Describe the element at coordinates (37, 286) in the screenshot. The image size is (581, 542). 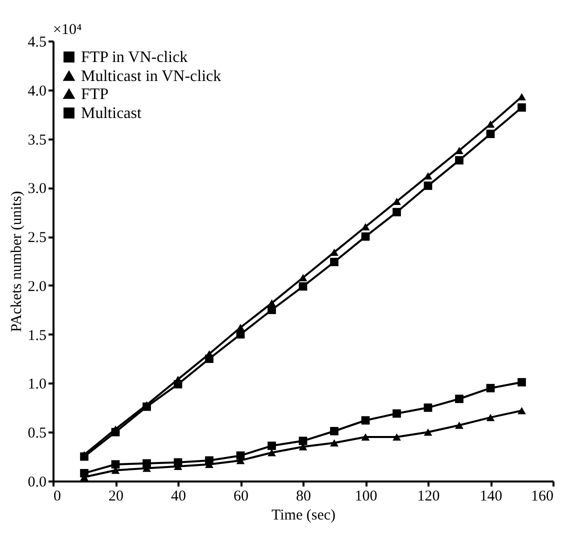
I see `y-tick-label: 2.0` at that location.